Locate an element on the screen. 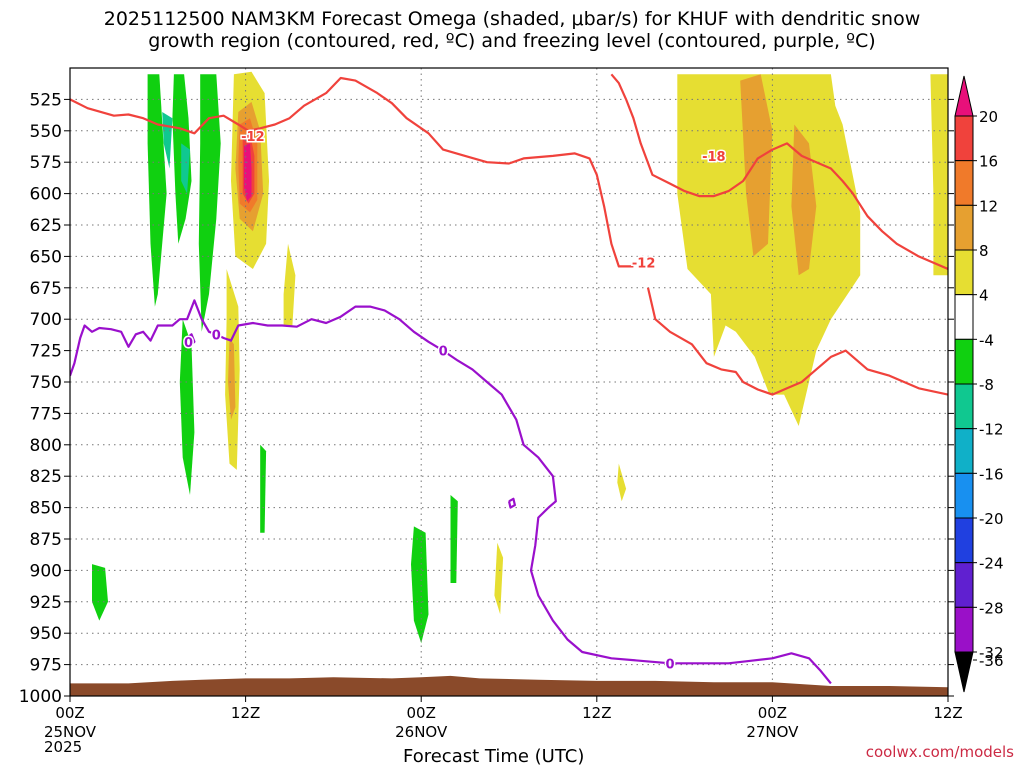 This screenshot has width=1024, height=768. credit-link: coolwx.com/models is located at coordinates (939, 752).